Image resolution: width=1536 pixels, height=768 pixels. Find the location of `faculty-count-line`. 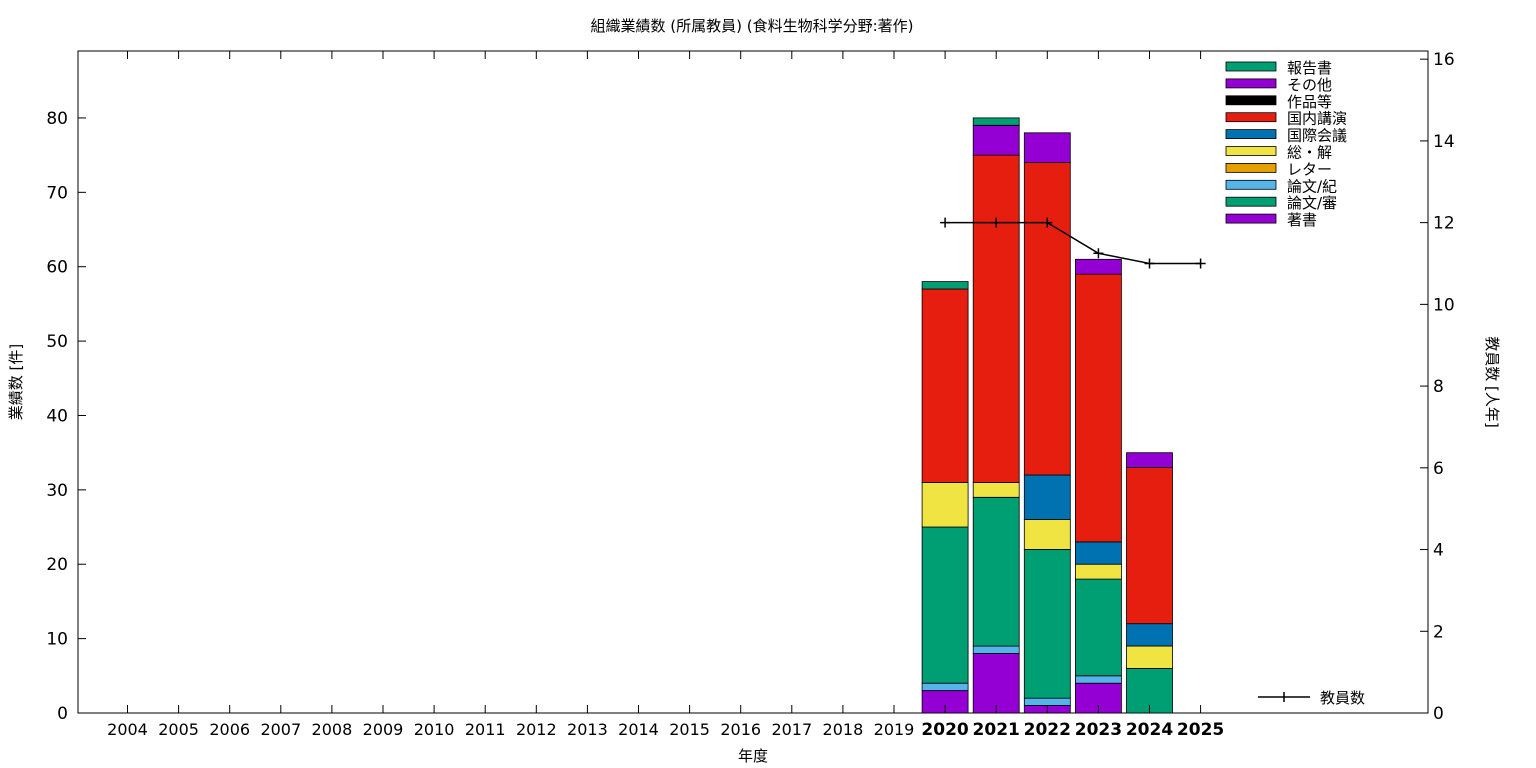

faculty-count-line is located at coordinates (1073, 243).